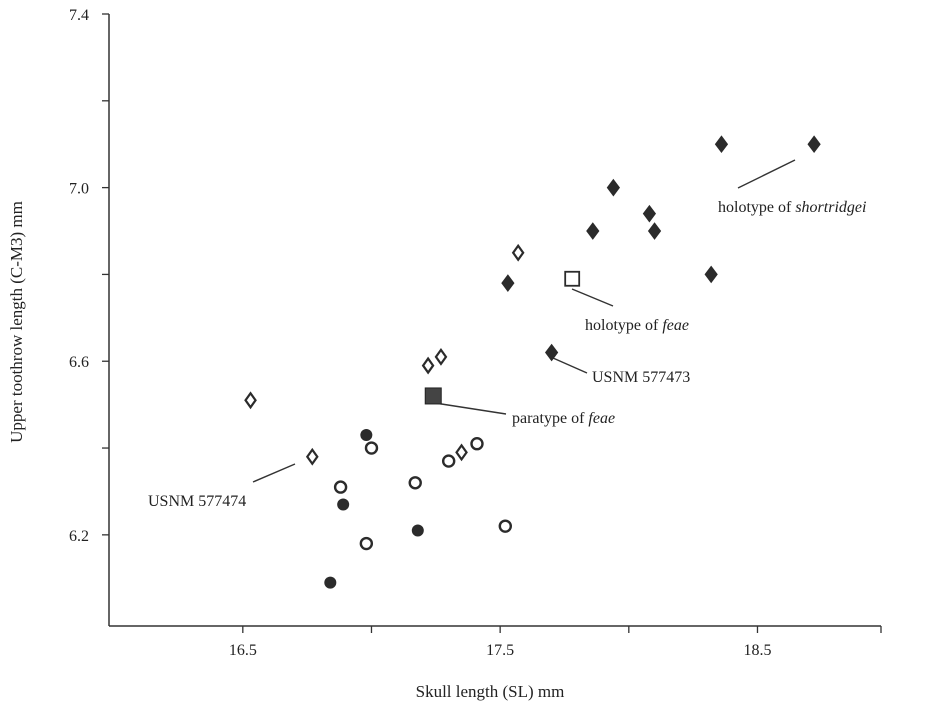  What do you see at coordinates (500, 650) in the screenshot?
I see `x-tick-label: 17.5` at bounding box center [500, 650].